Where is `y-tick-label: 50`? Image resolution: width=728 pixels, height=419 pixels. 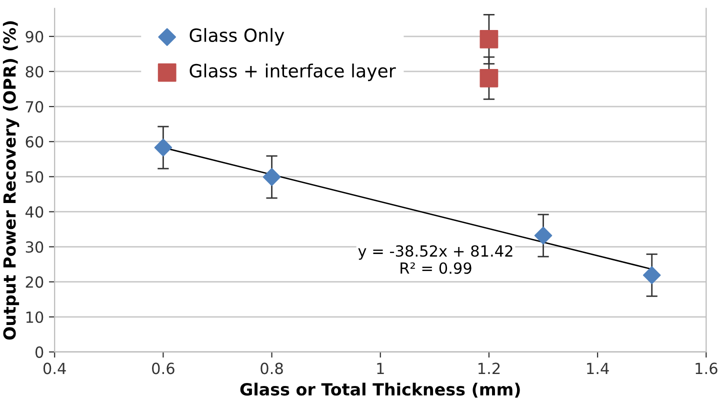 y-tick-label: 50 is located at coordinates (35, 177).